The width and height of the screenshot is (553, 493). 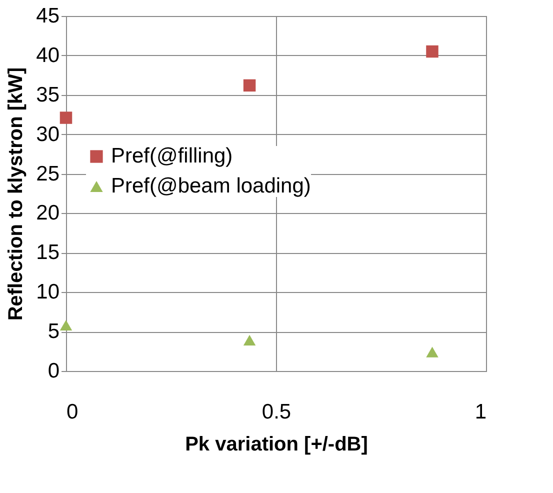 I want to click on legend-label: Pref(@beam loading), so click(x=211, y=186).